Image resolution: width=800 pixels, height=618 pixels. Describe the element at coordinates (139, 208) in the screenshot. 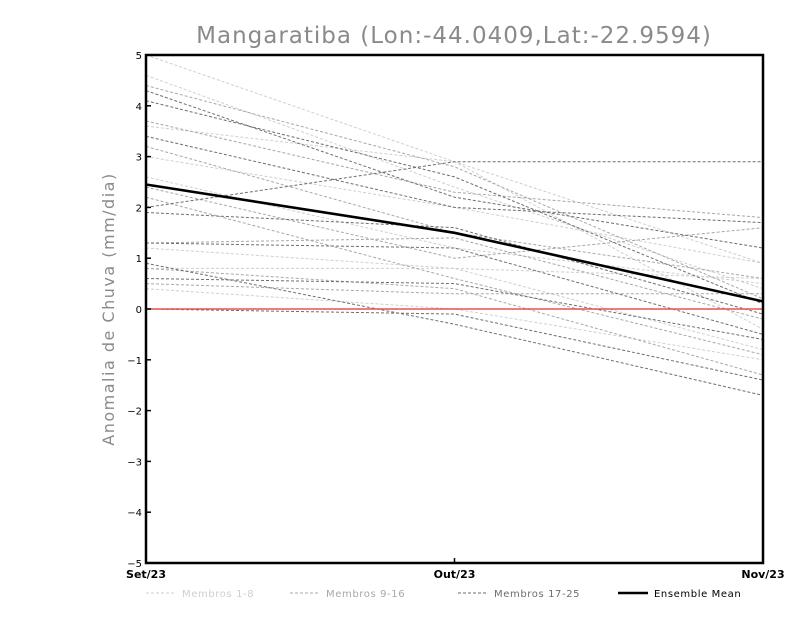

I see `y-tick-label: 2` at that location.